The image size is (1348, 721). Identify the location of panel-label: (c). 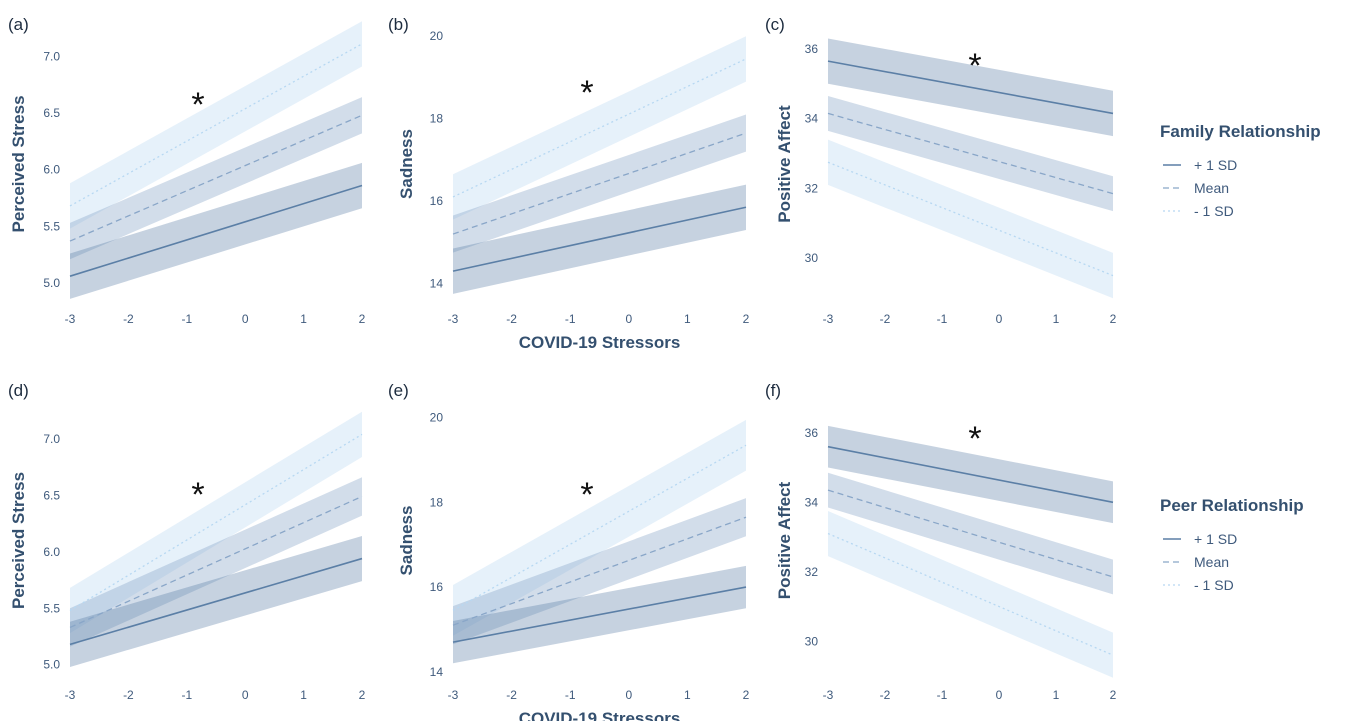
(775, 24).